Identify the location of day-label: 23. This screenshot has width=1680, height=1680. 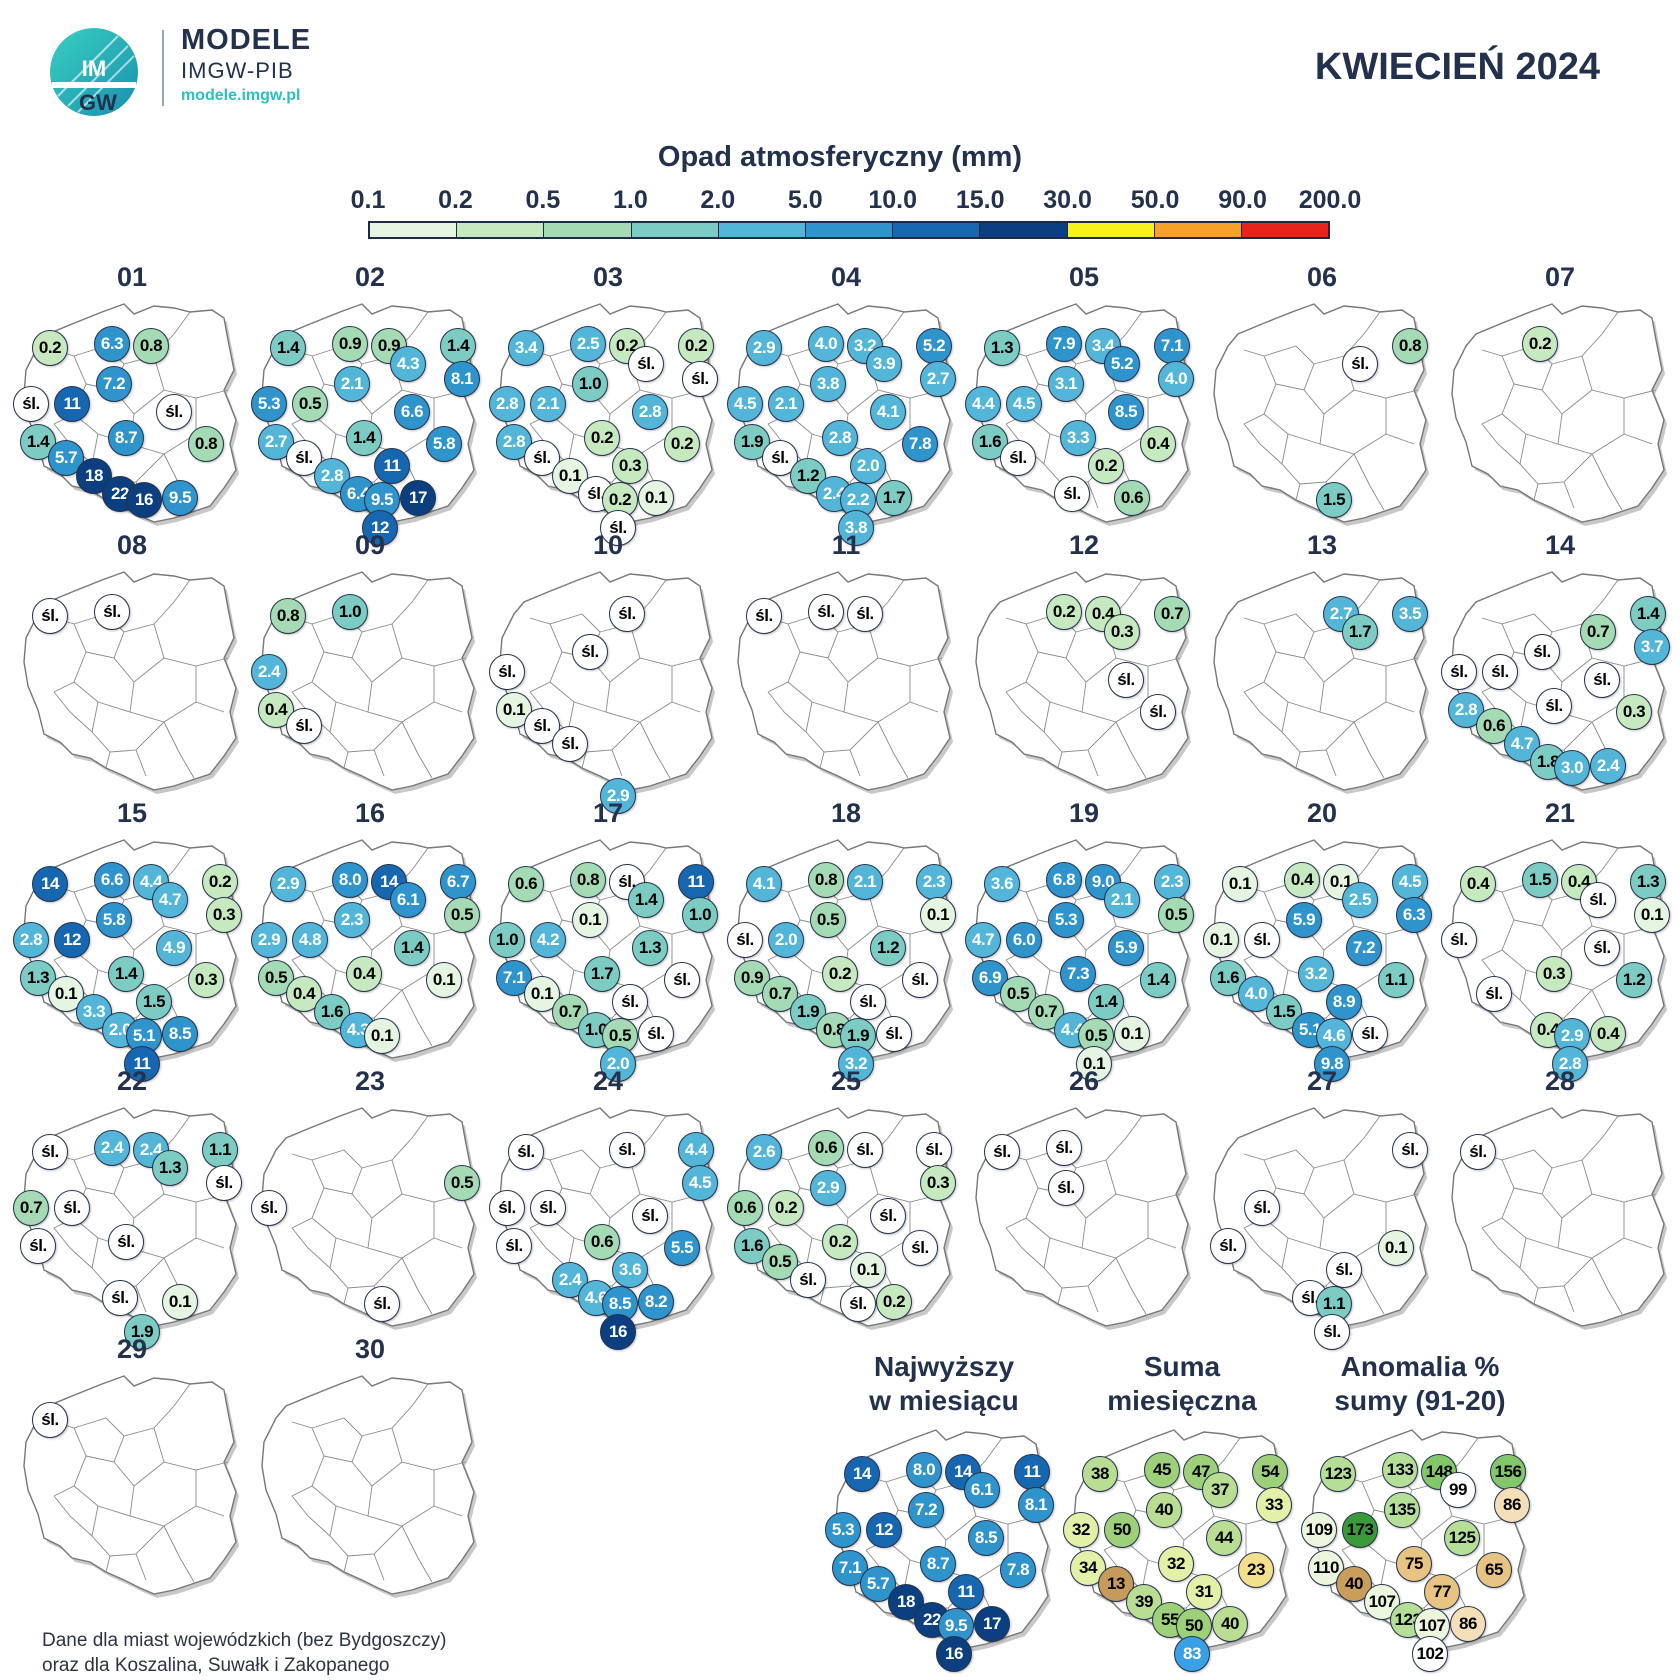
(370, 1081).